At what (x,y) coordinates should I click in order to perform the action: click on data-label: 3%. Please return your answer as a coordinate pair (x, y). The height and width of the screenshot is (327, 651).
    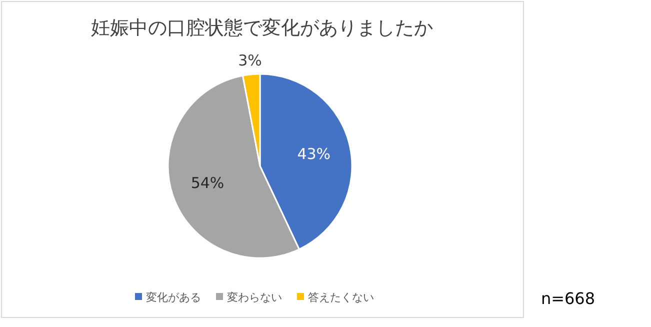
    Looking at the image, I should click on (250, 60).